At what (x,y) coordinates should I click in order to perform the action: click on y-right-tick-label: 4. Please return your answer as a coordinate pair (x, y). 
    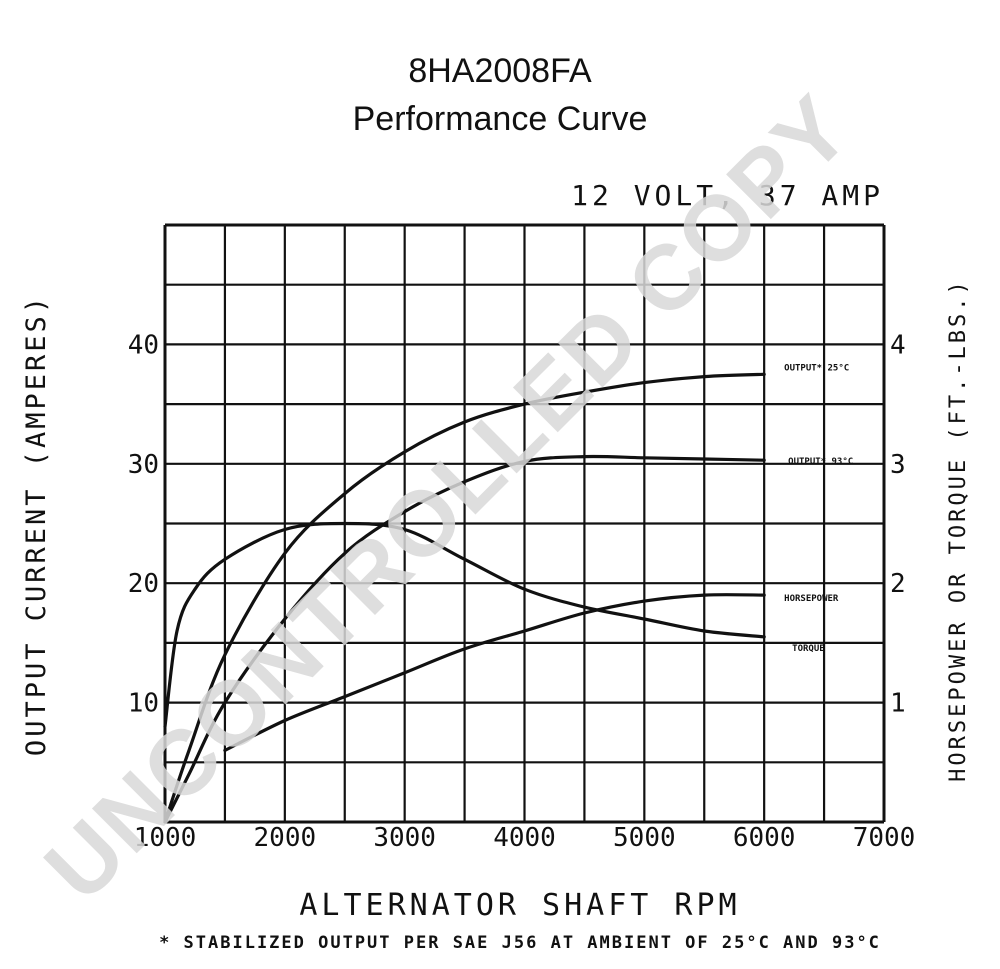
    Looking at the image, I should click on (898, 345).